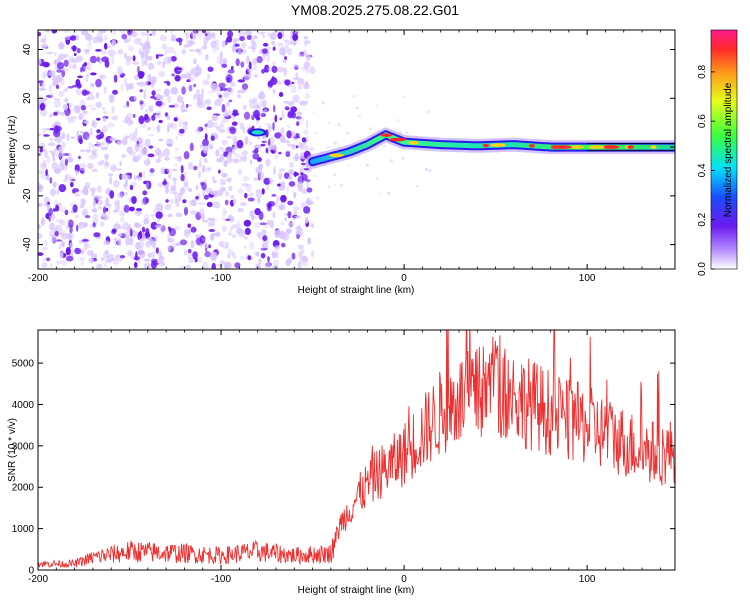 The width and height of the screenshot is (750, 600). What do you see at coordinates (404, 278) in the screenshot?
I see `heatmap-xtick-label: 0` at bounding box center [404, 278].